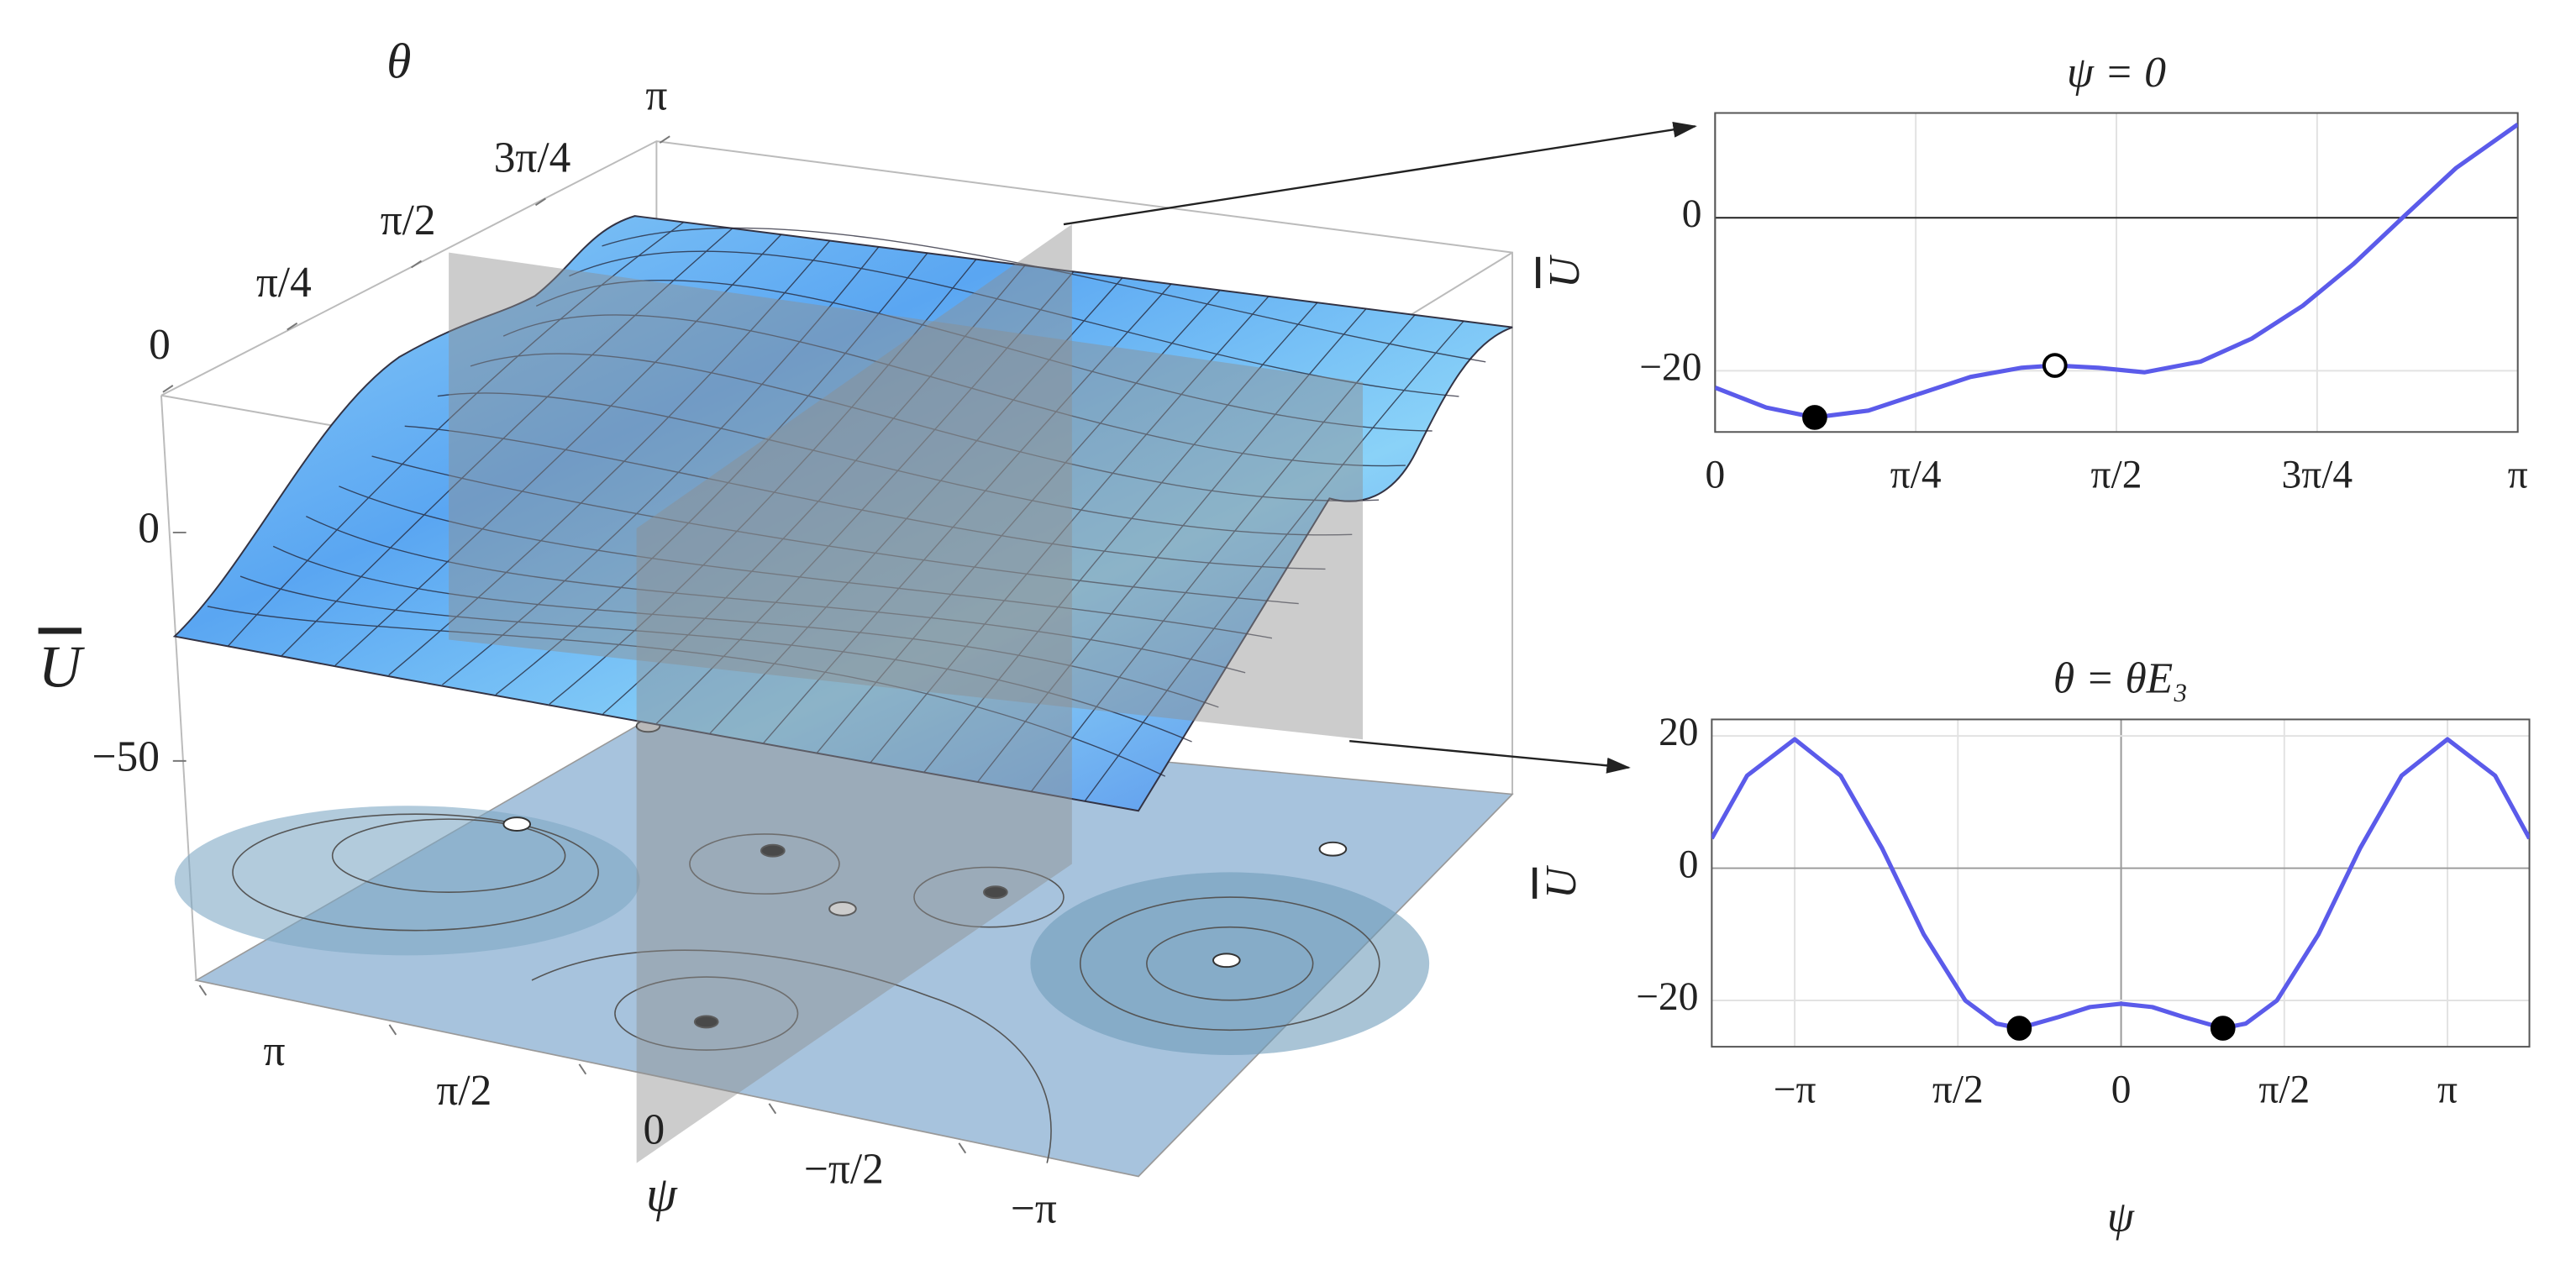 The height and width of the screenshot is (1281, 2576). What do you see at coordinates (284, 283) in the screenshot?
I see `y-tick-label: π/4` at bounding box center [284, 283].